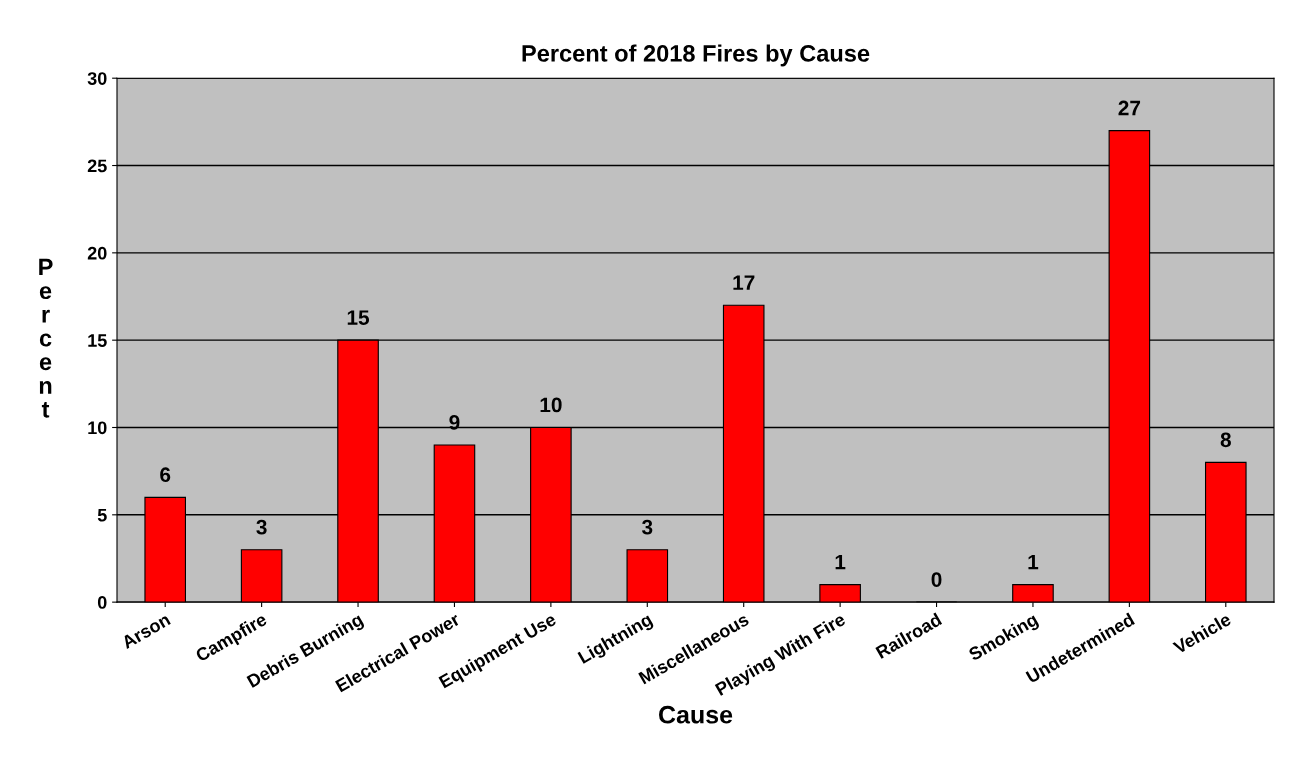 This screenshot has height=782, width=1300. Describe the element at coordinates (102, 602) in the screenshot. I see `y-tick-label: 0` at that location.